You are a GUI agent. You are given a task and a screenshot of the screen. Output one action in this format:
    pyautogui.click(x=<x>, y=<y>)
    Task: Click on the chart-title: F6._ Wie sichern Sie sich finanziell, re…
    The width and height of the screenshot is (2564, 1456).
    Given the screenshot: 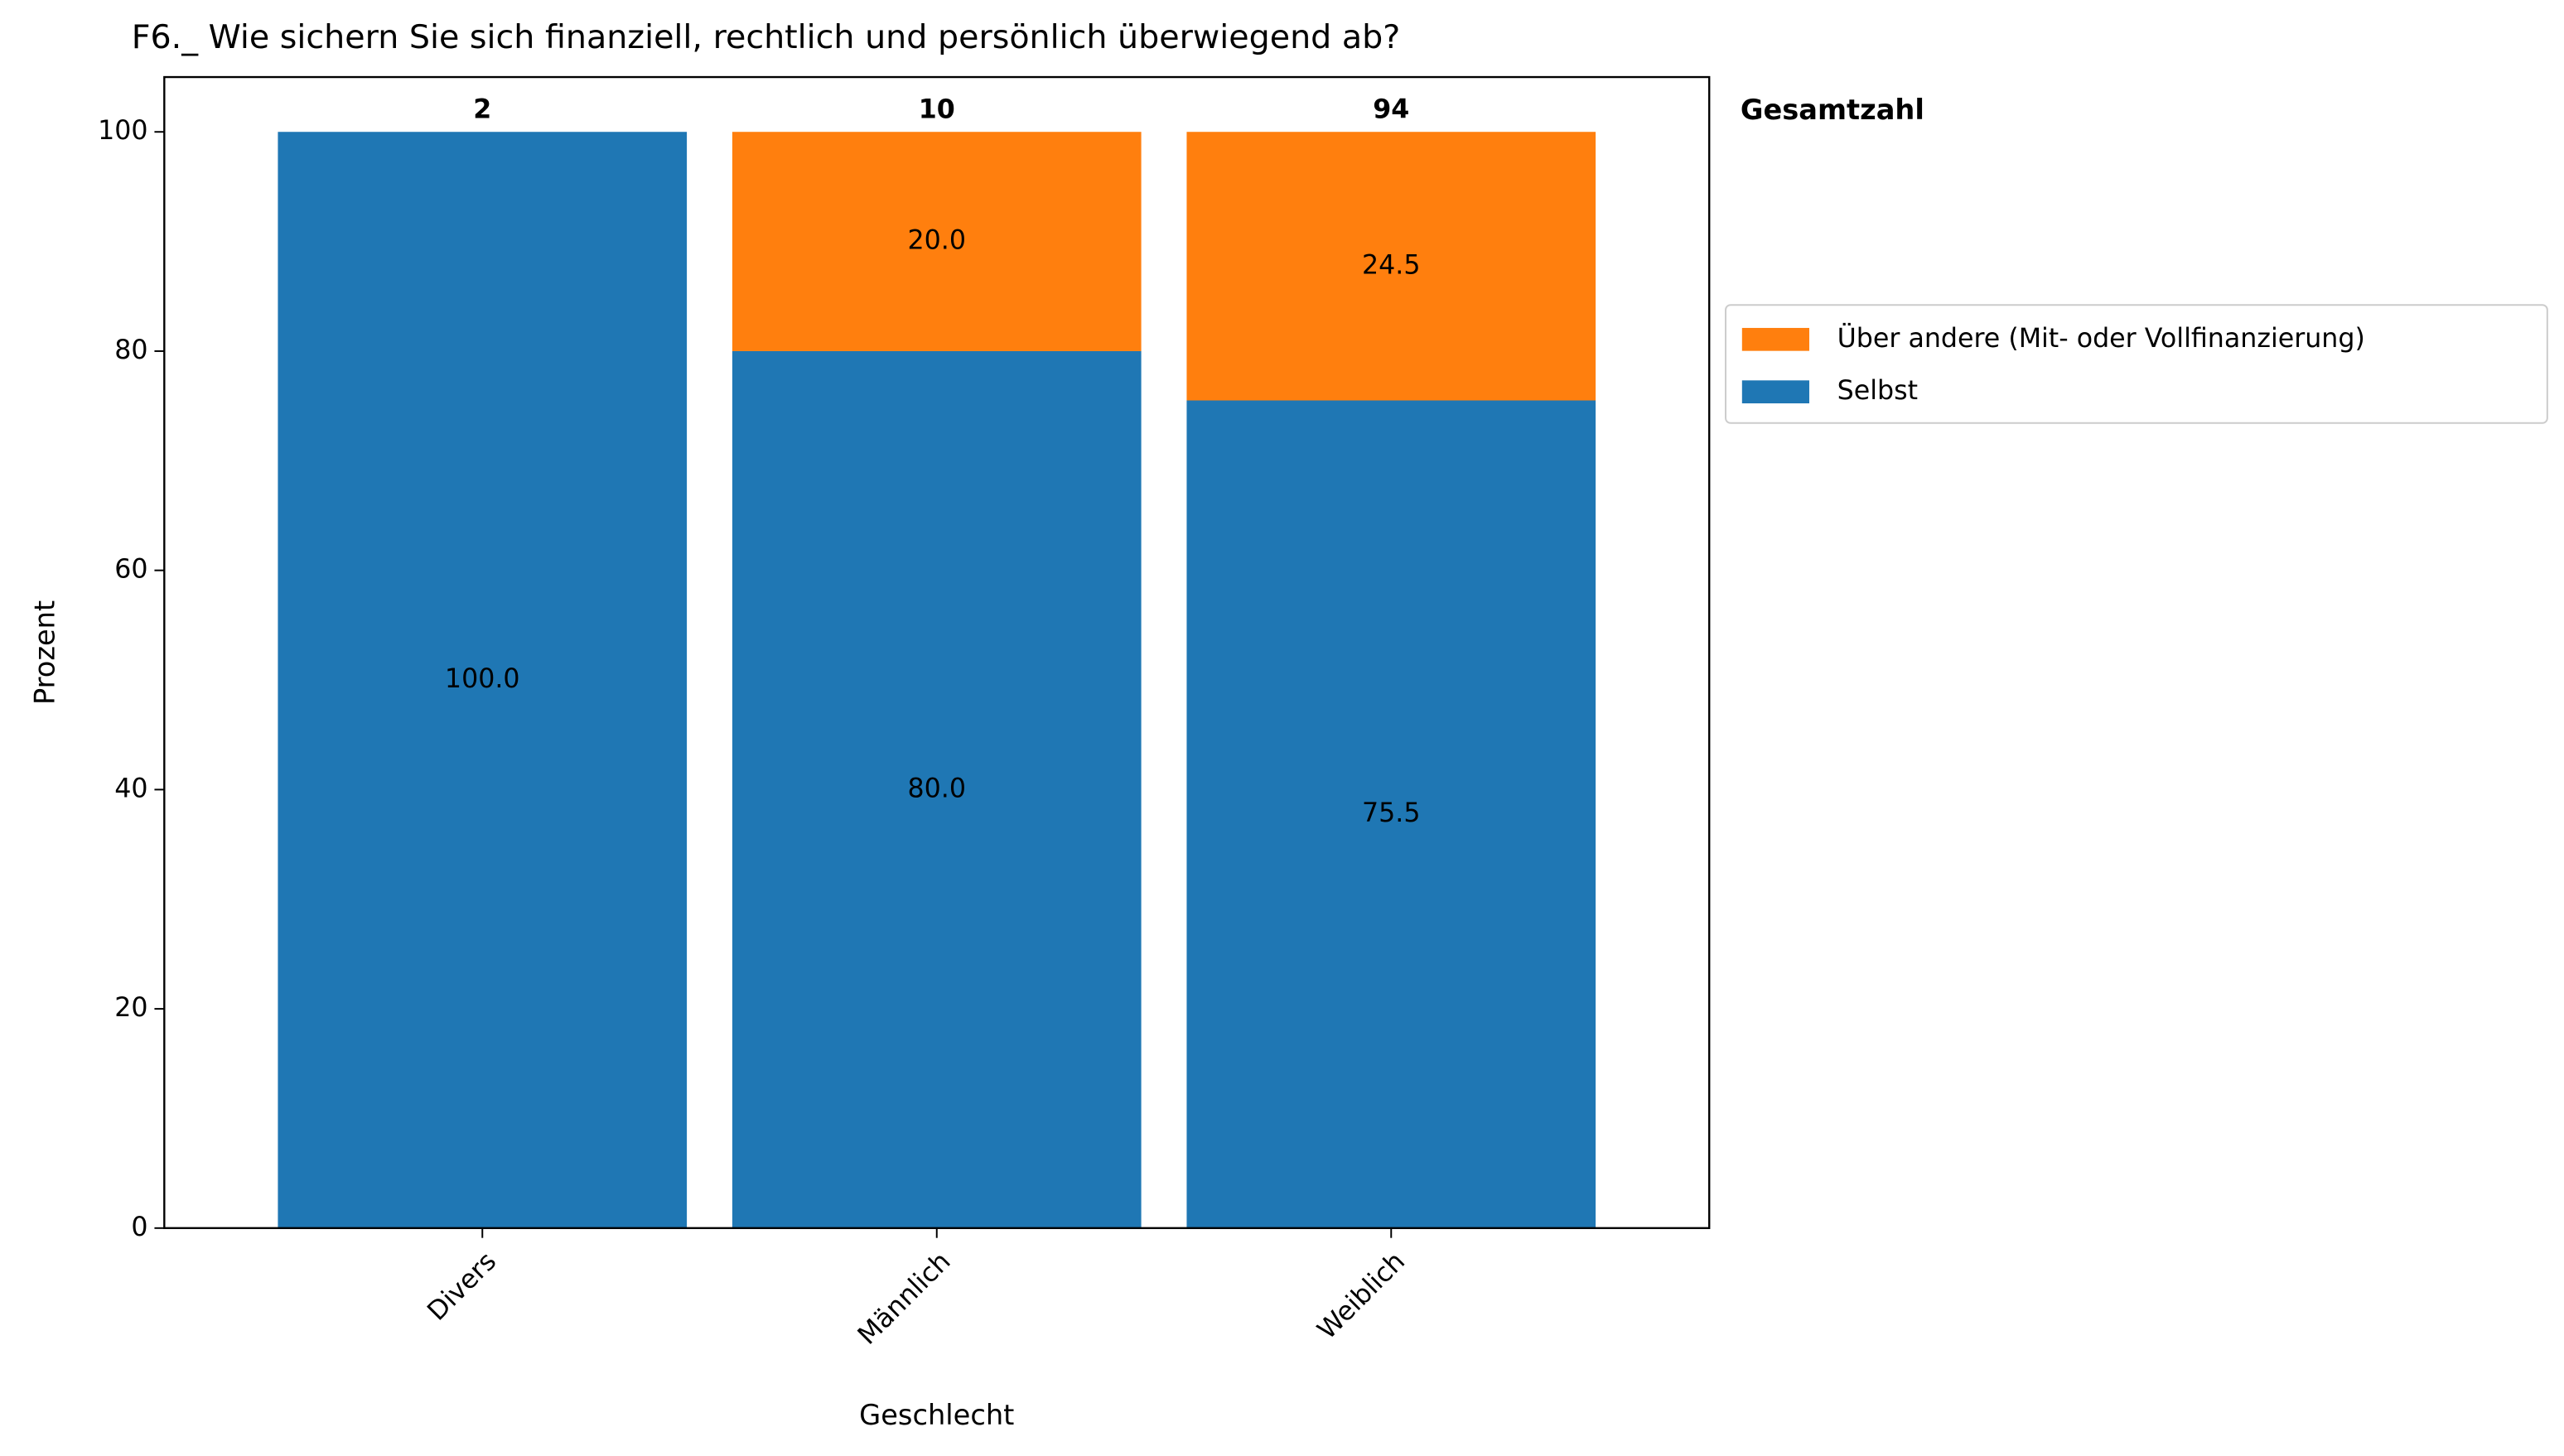 What is the action you would take?
    pyautogui.click(x=766, y=37)
    